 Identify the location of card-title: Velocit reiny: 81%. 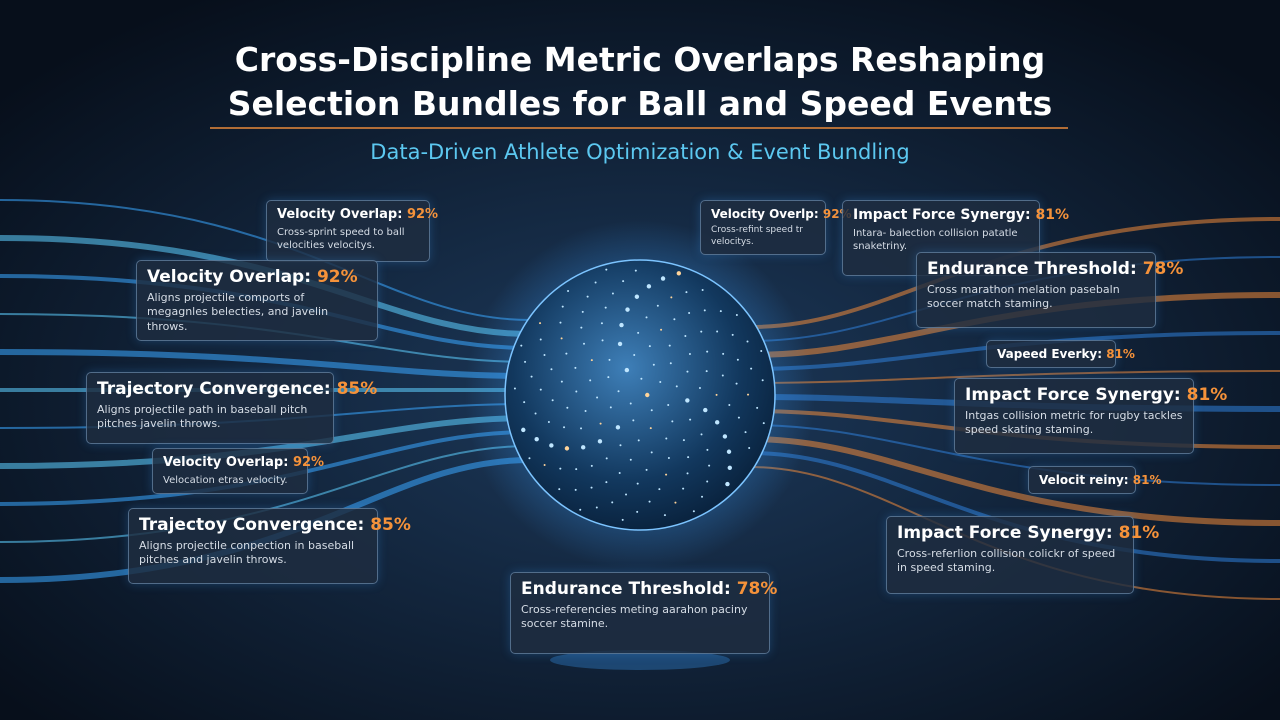
(1100, 480).